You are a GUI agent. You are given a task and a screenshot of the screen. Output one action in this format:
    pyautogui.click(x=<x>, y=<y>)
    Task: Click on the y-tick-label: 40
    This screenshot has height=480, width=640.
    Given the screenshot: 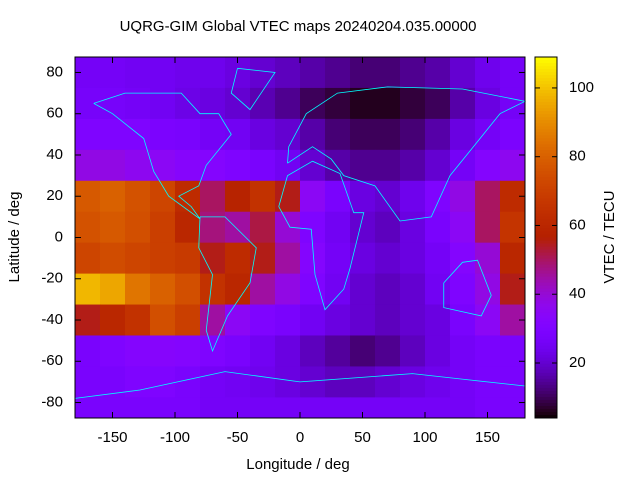 What is the action you would take?
    pyautogui.click(x=54, y=154)
    